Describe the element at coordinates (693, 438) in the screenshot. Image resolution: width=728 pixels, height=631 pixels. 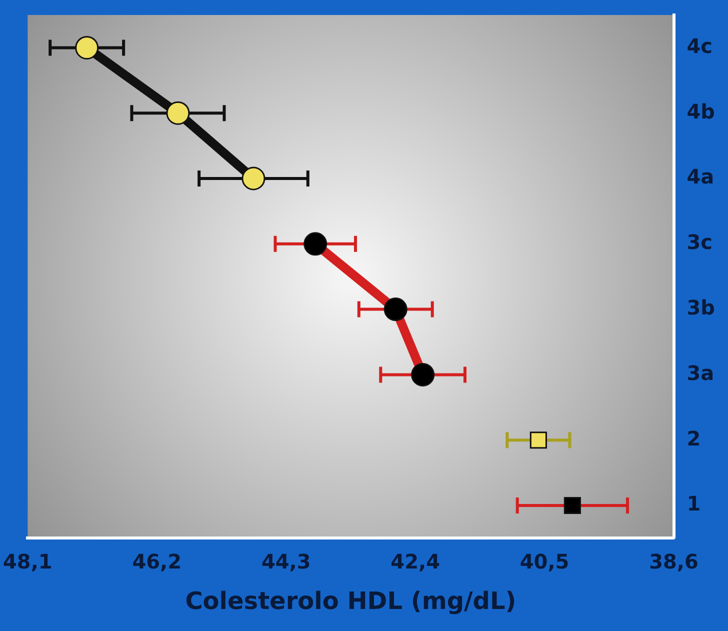
I see `y-tick-label: 2` at that location.